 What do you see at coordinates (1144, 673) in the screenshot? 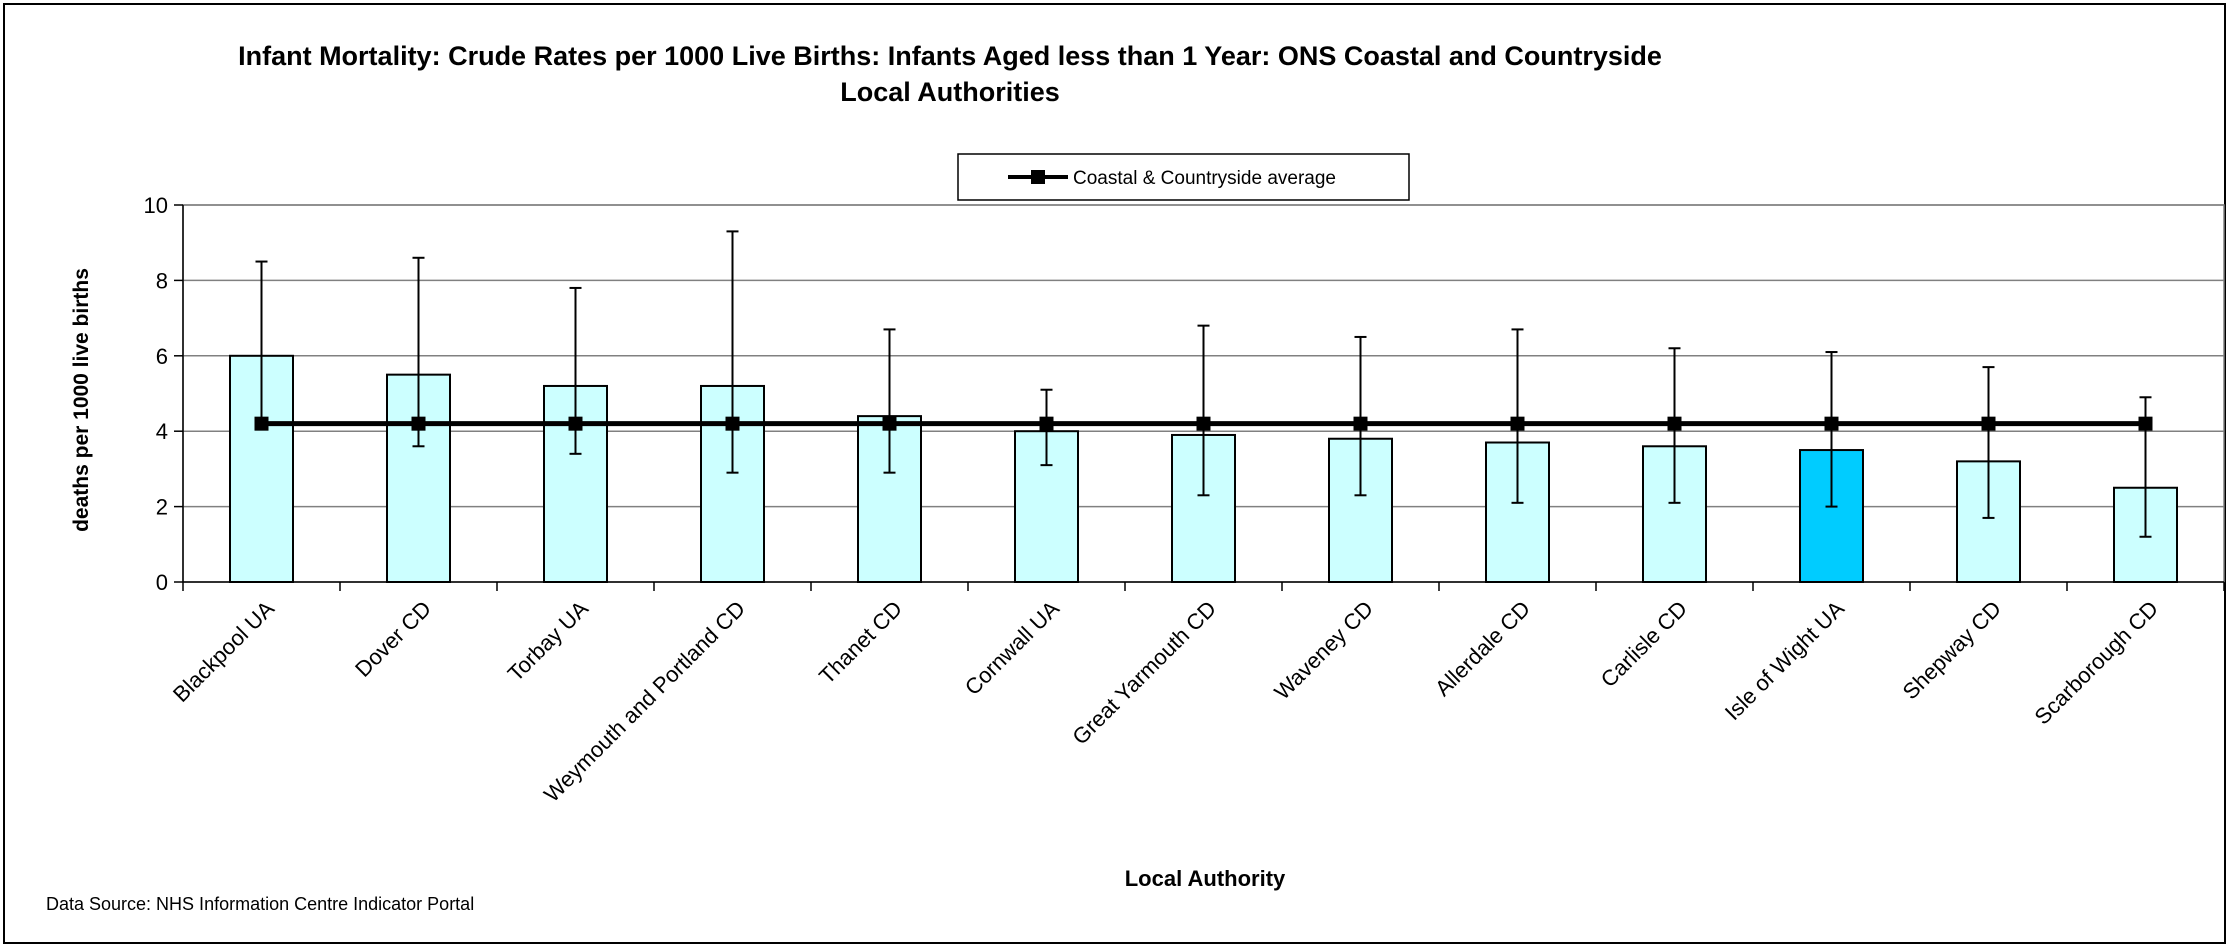
I see `x-tick-label: Great Yarmouth CD` at bounding box center [1144, 673].